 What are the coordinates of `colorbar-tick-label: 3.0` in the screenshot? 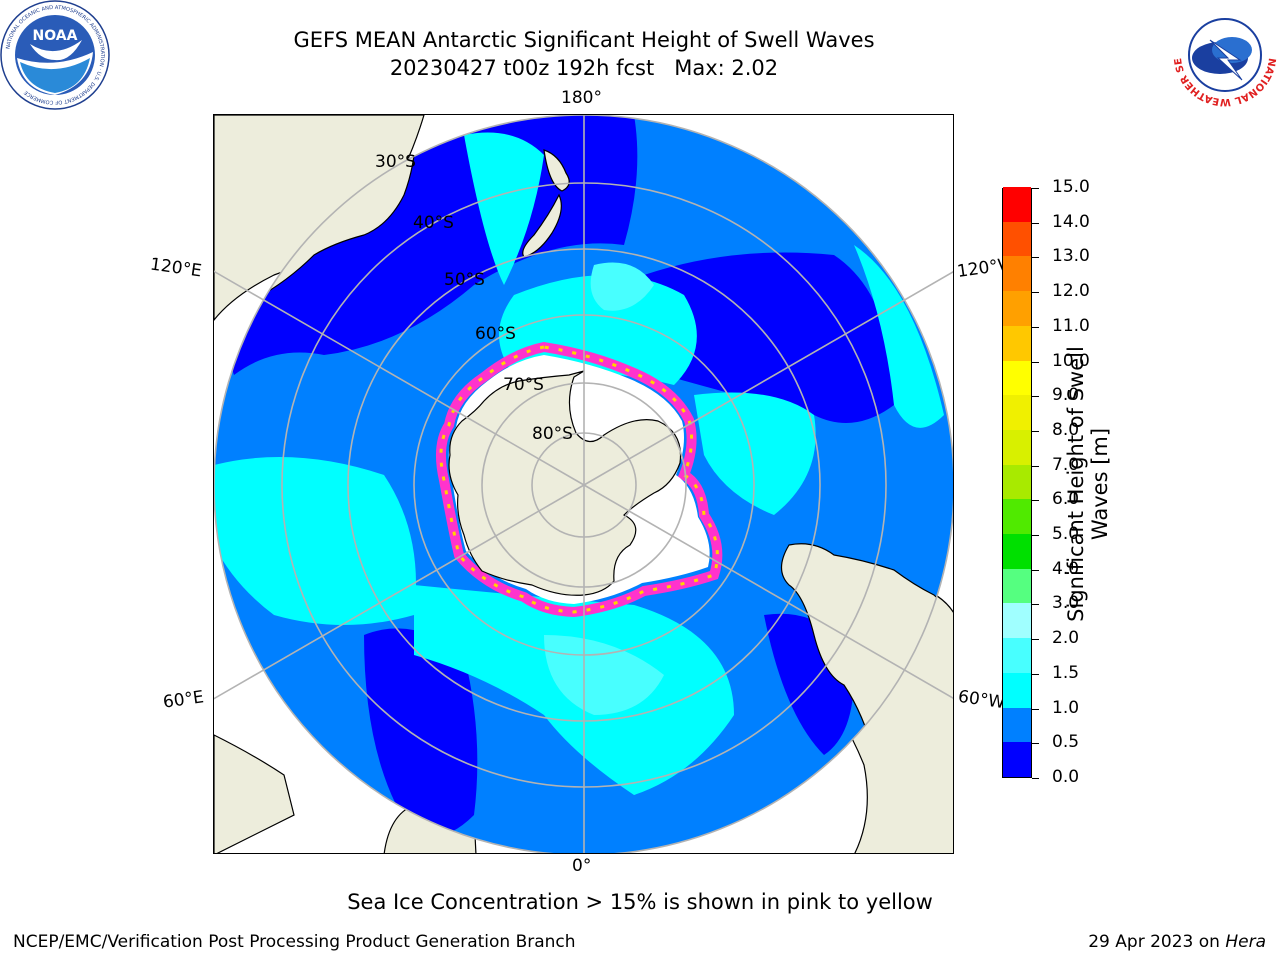 It's located at (1066, 603).